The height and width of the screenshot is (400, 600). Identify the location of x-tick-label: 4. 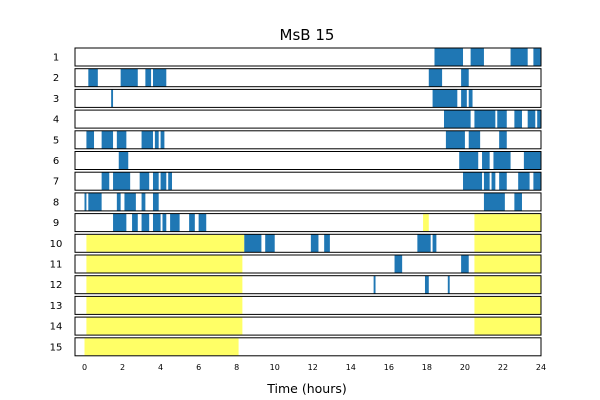
(160, 367).